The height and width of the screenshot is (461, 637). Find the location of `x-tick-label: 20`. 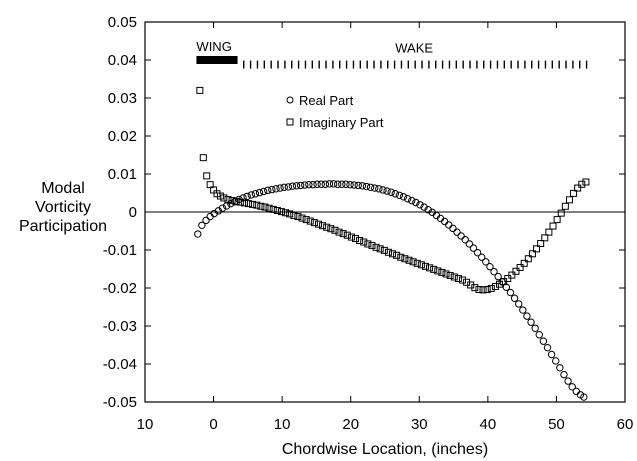

x-tick-label: 20 is located at coordinates (350, 424).